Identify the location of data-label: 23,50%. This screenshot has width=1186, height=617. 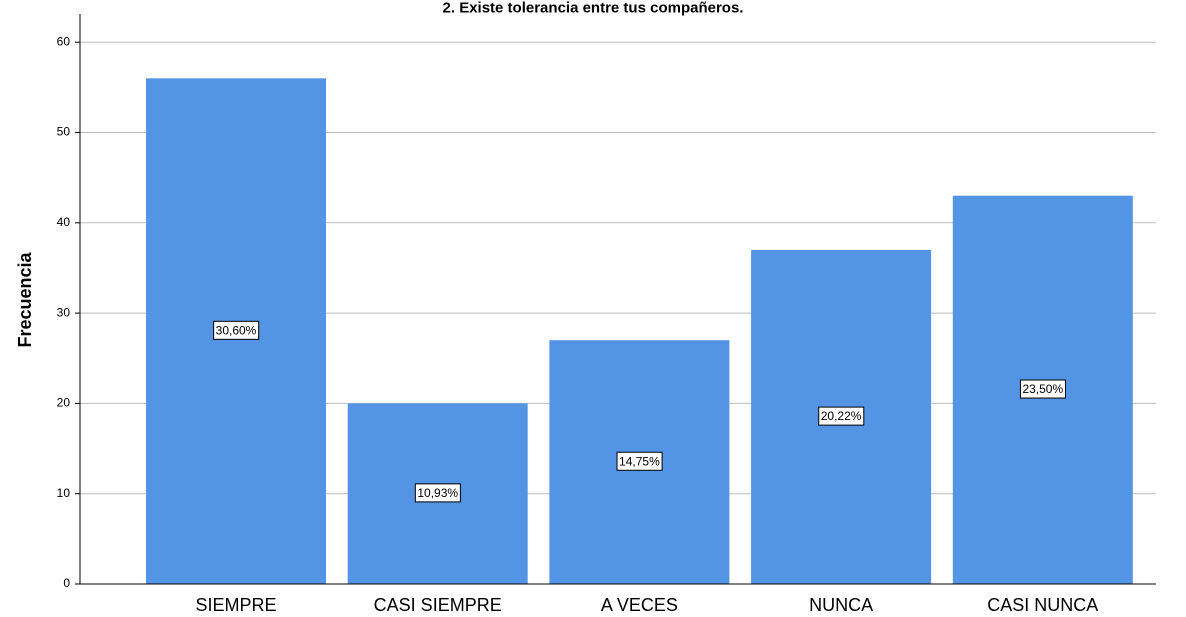
(1042, 389).